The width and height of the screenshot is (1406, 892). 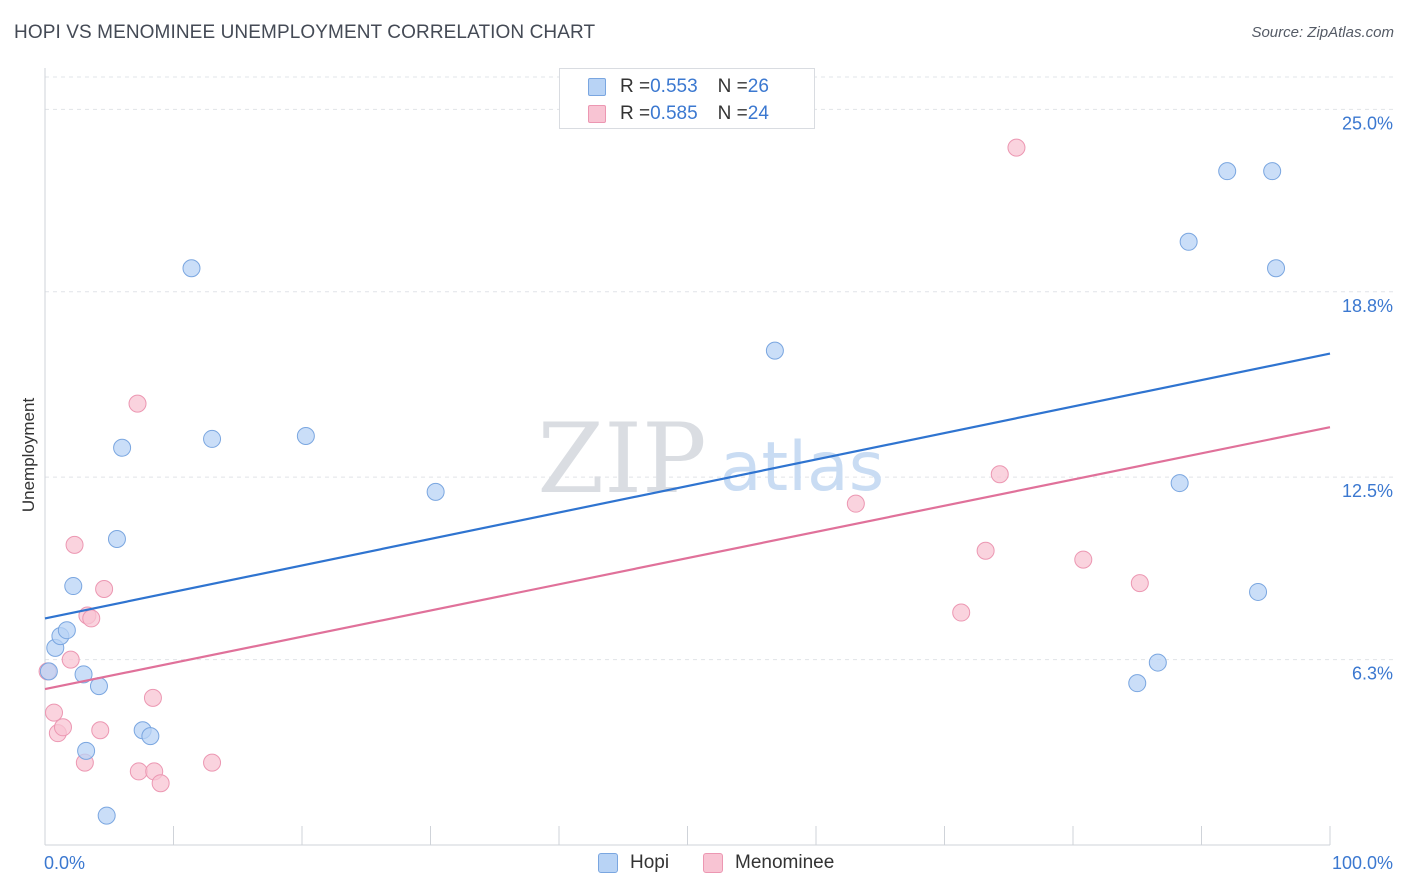 What do you see at coordinates (28, 455) in the screenshot?
I see `y-axis-label: Unemployment` at bounding box center [28, 455].